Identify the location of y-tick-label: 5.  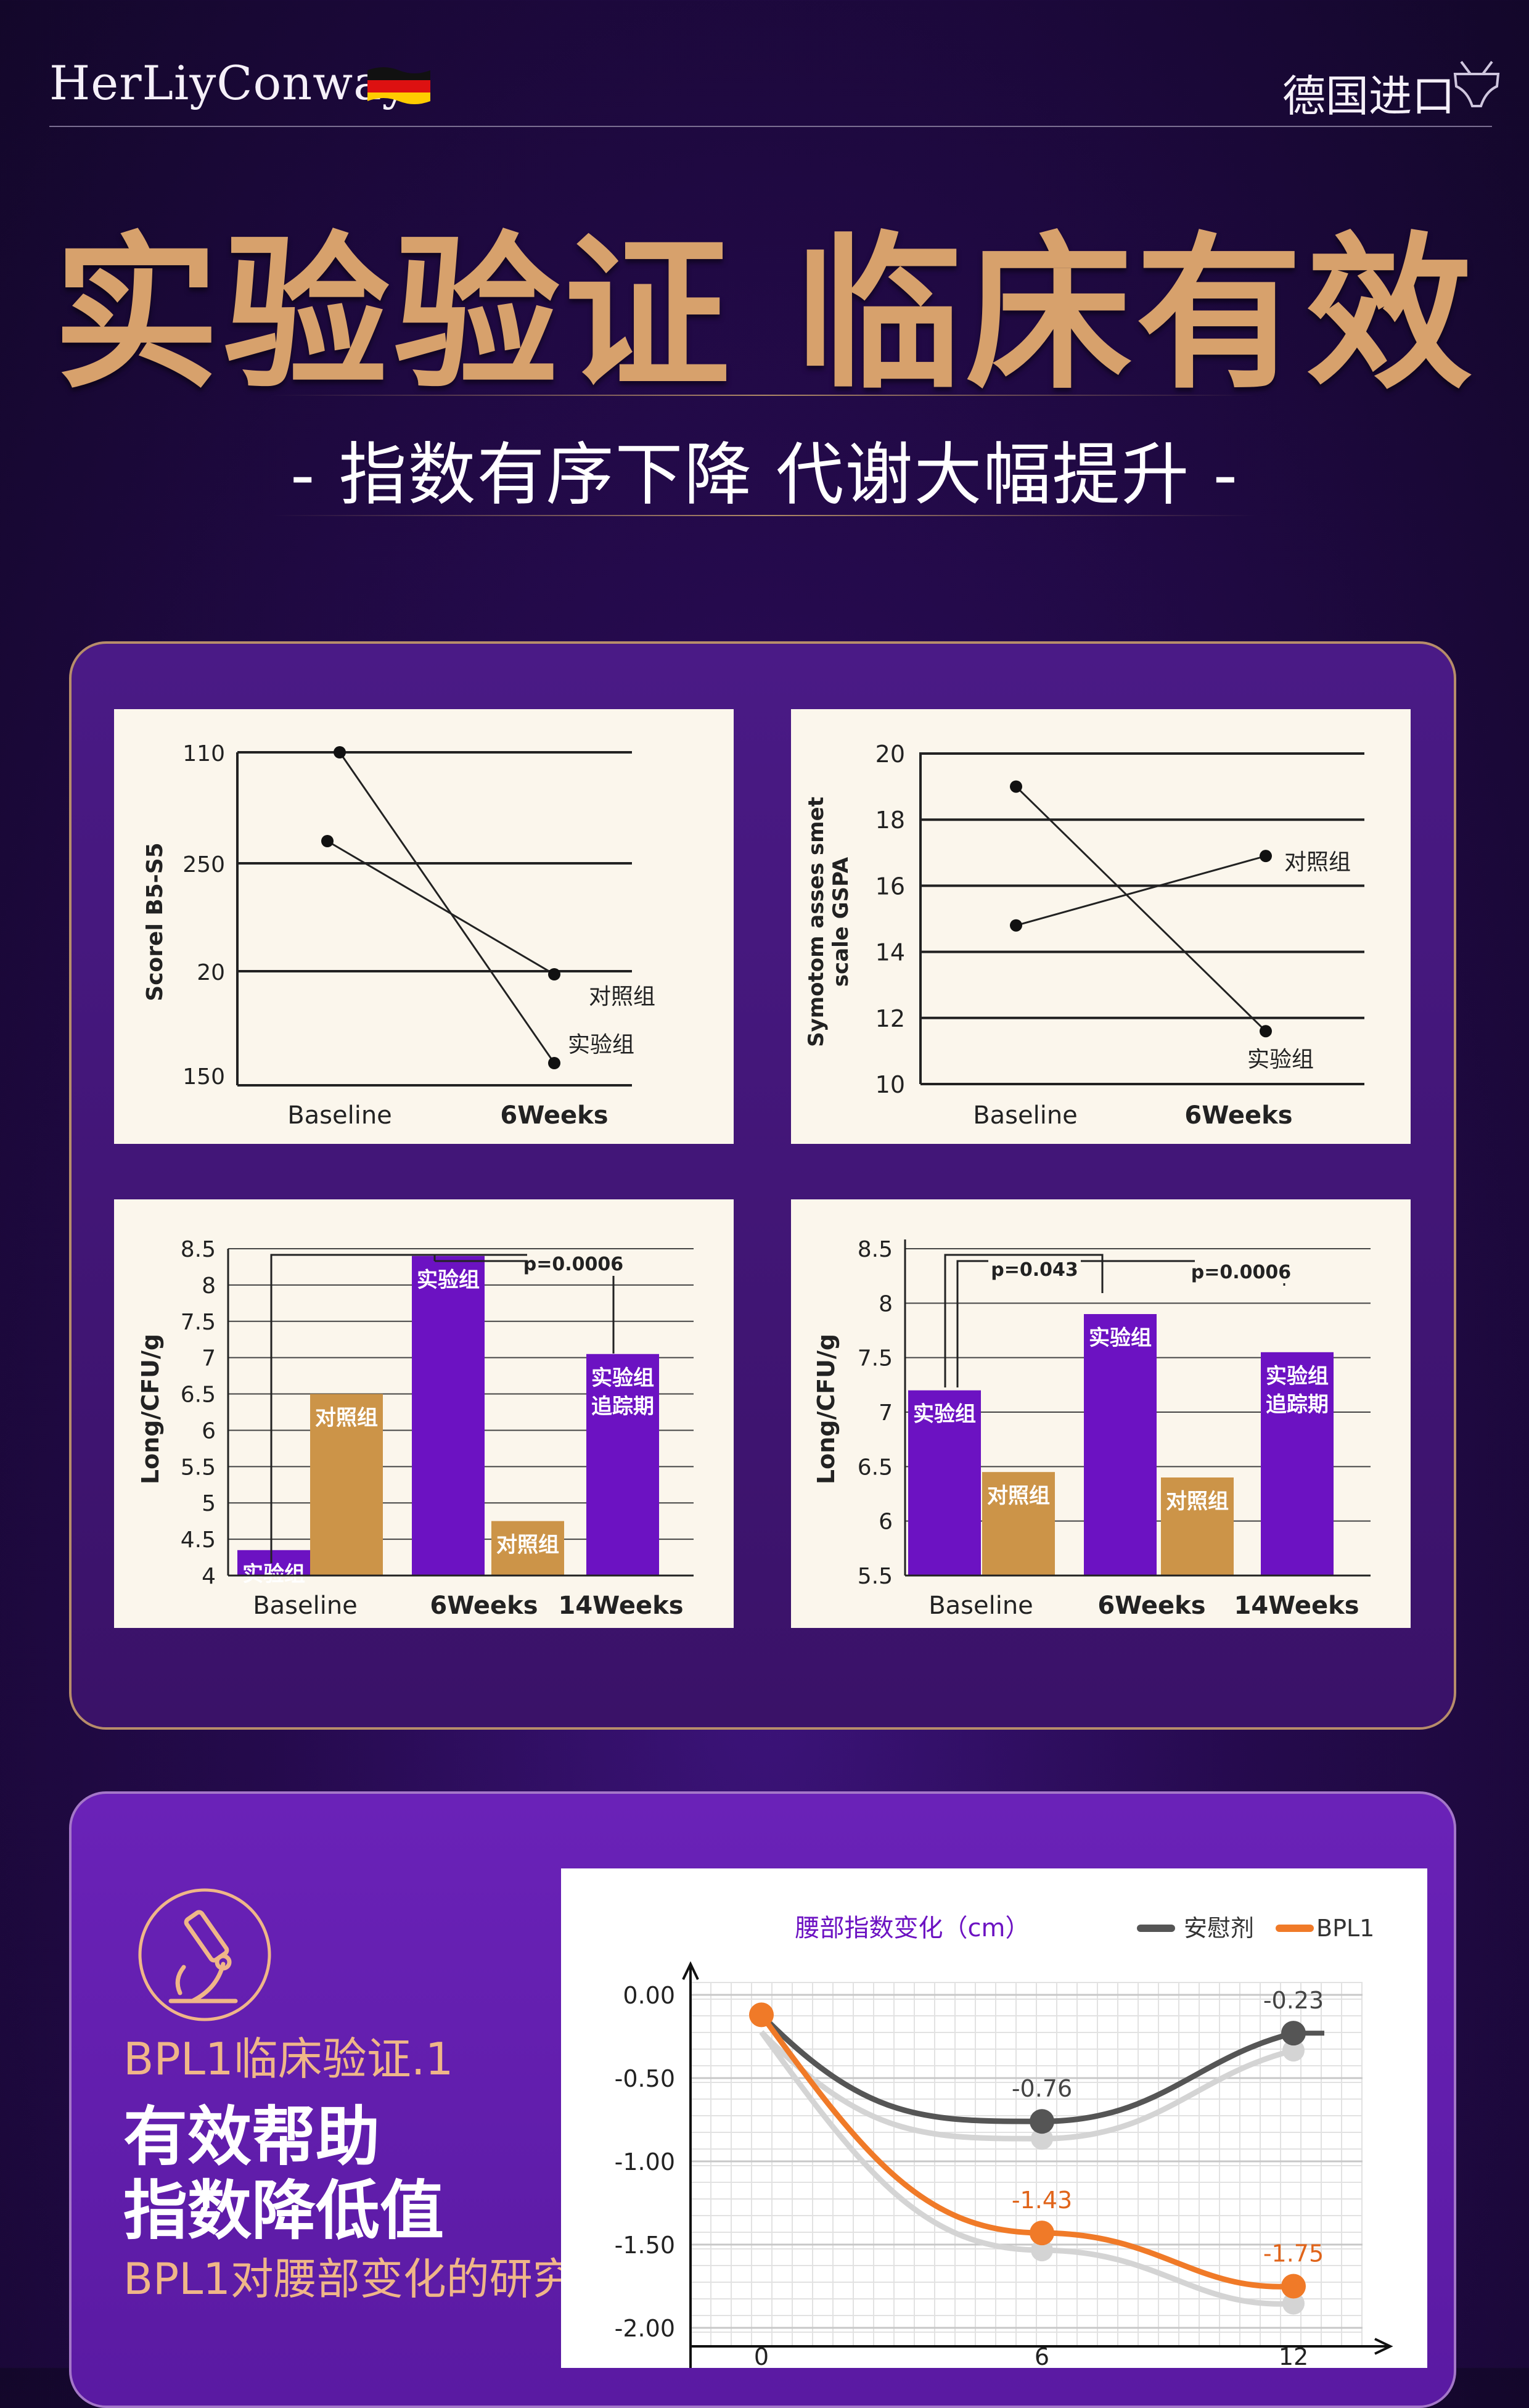
(209, 1504).